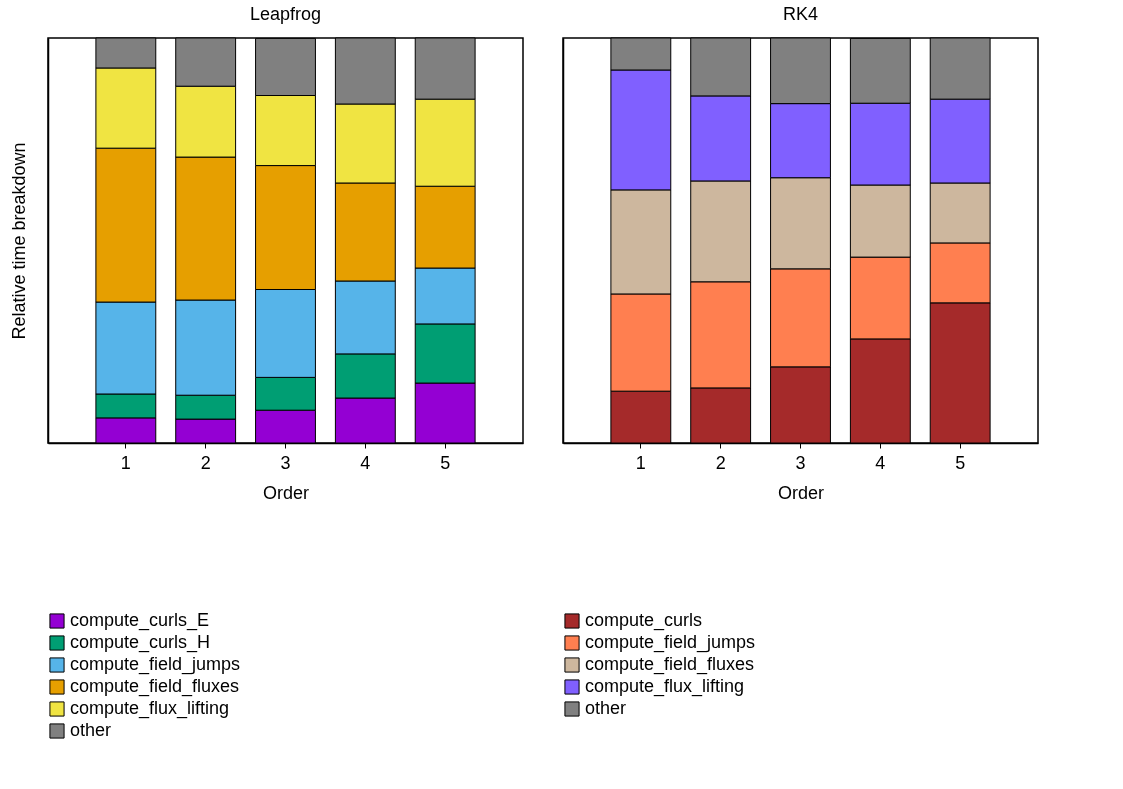 This screenshot has width=1123, height=789. Describe the element at coordinates (644, 620) in the screenshot. I see `legend-label: compute_curls` at that location.